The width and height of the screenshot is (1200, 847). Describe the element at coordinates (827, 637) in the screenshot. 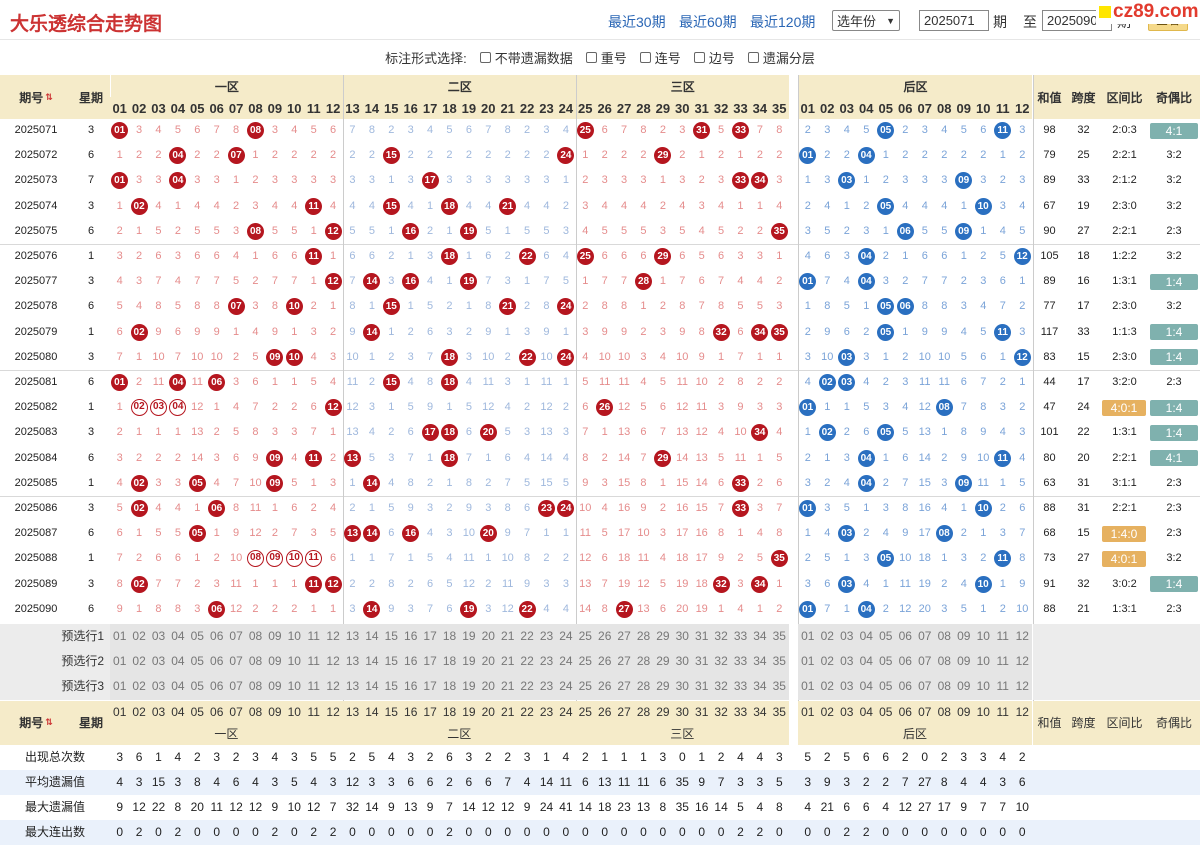

I see `preselect-back-number: 02` at that location.